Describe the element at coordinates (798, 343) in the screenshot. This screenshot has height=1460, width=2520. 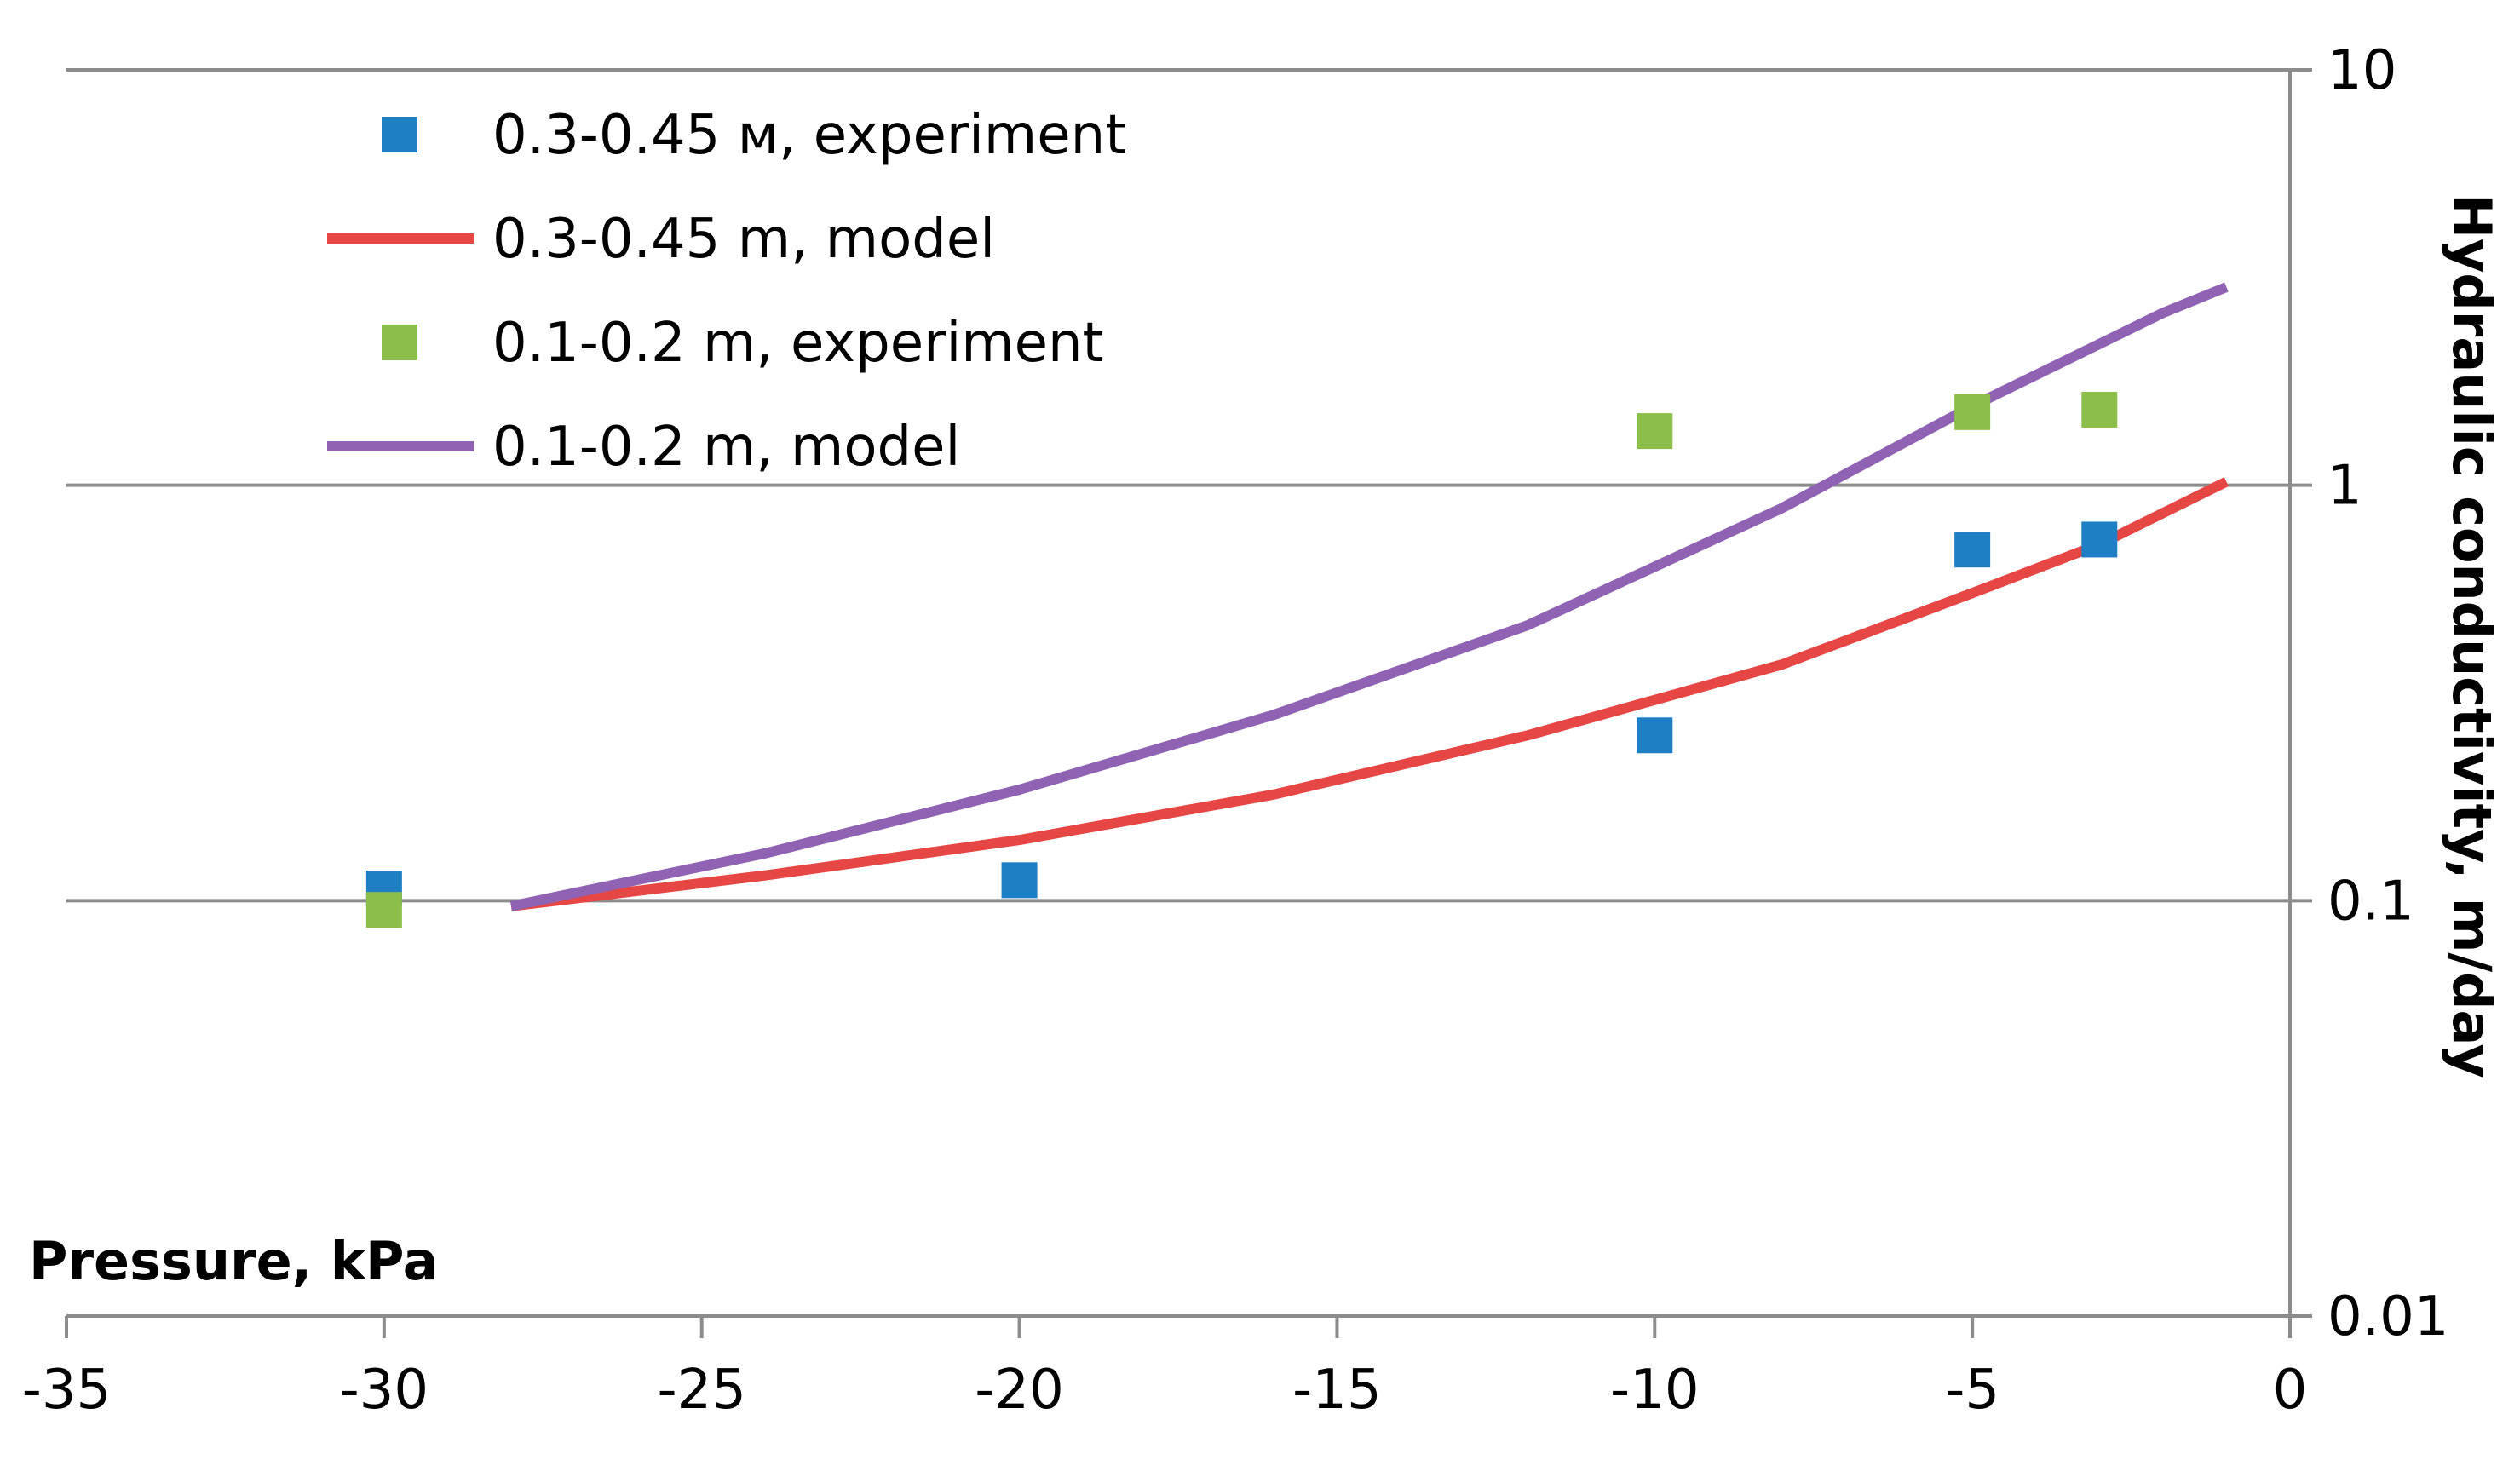
I see `legend-label: 0.1-0.2 m, experiment` at that location.